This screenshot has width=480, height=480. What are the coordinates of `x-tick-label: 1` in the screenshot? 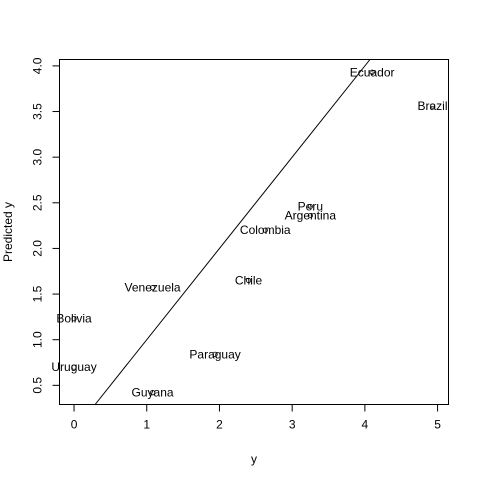 It's located at (146, 425).